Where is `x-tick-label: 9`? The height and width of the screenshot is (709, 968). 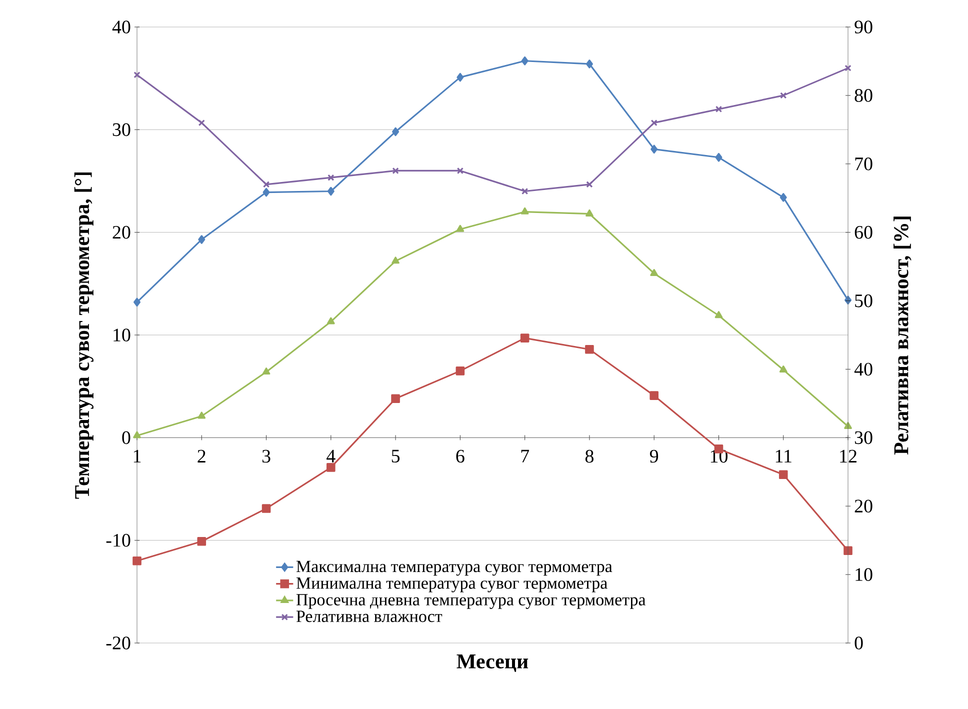
x-tick-label: 9 is located at coordinates (654, 456).